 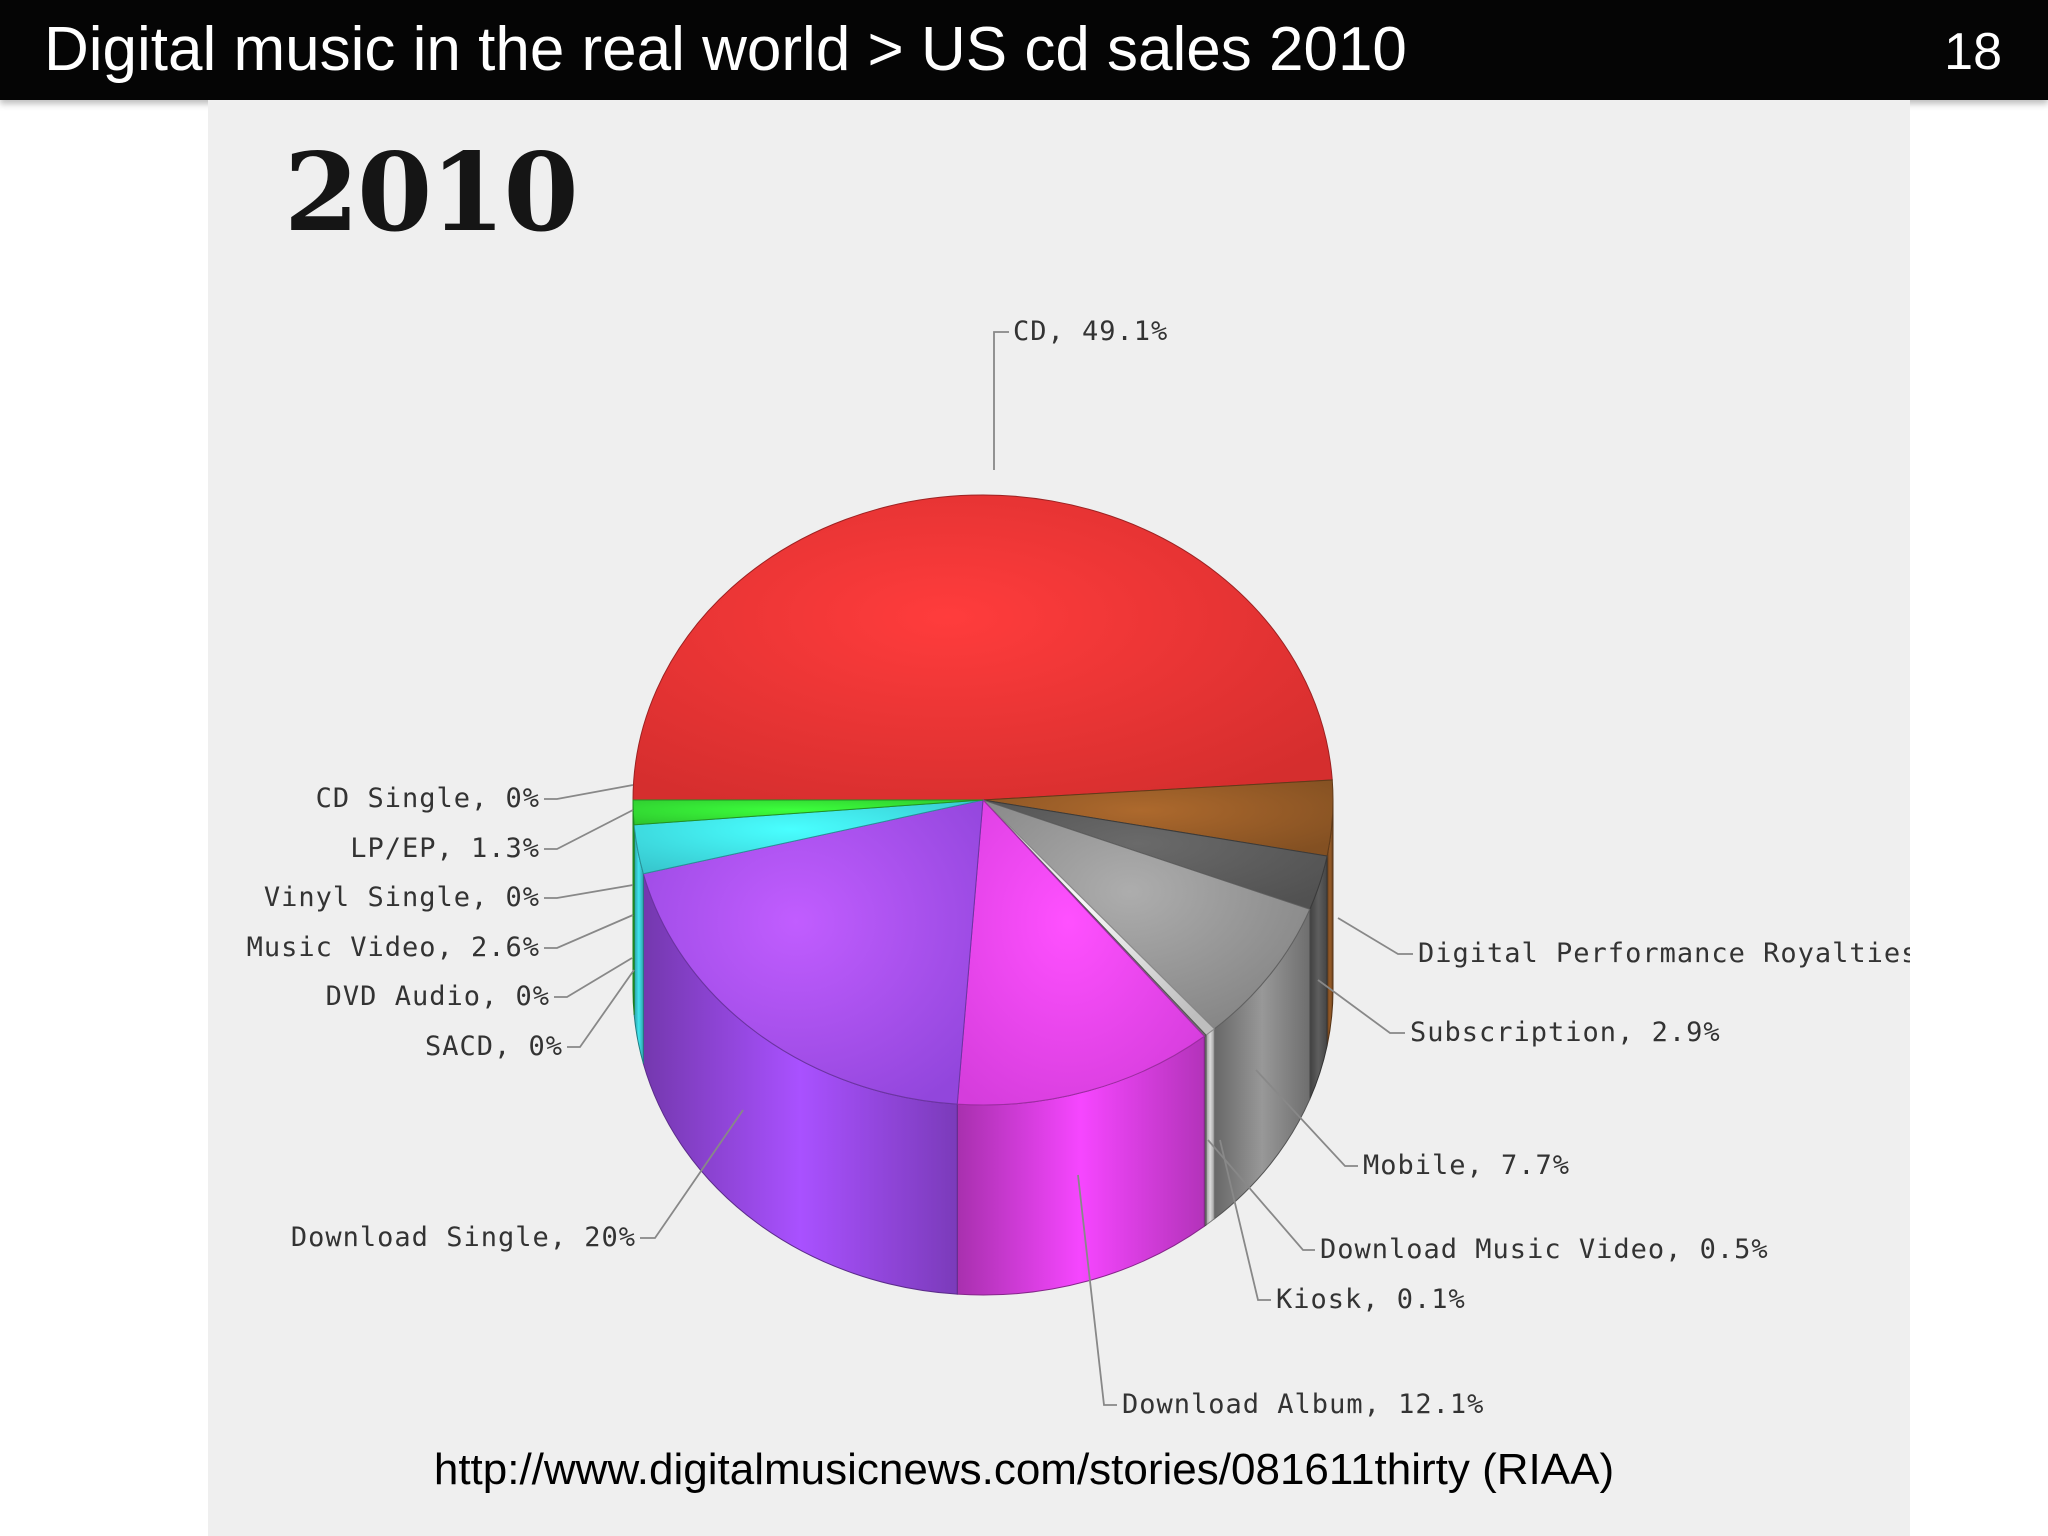 I want to click on slice-label: Download Album, 12.1%, so click(x=1303, y=1404).